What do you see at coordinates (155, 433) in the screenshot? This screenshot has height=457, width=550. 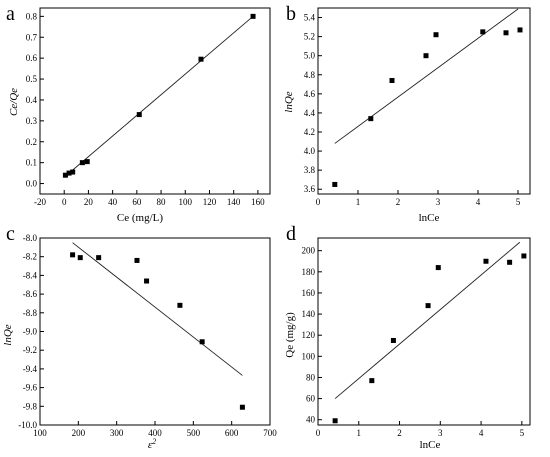 I see `panel-c-x-tick-label: 400` at bounding box center [155, 433].